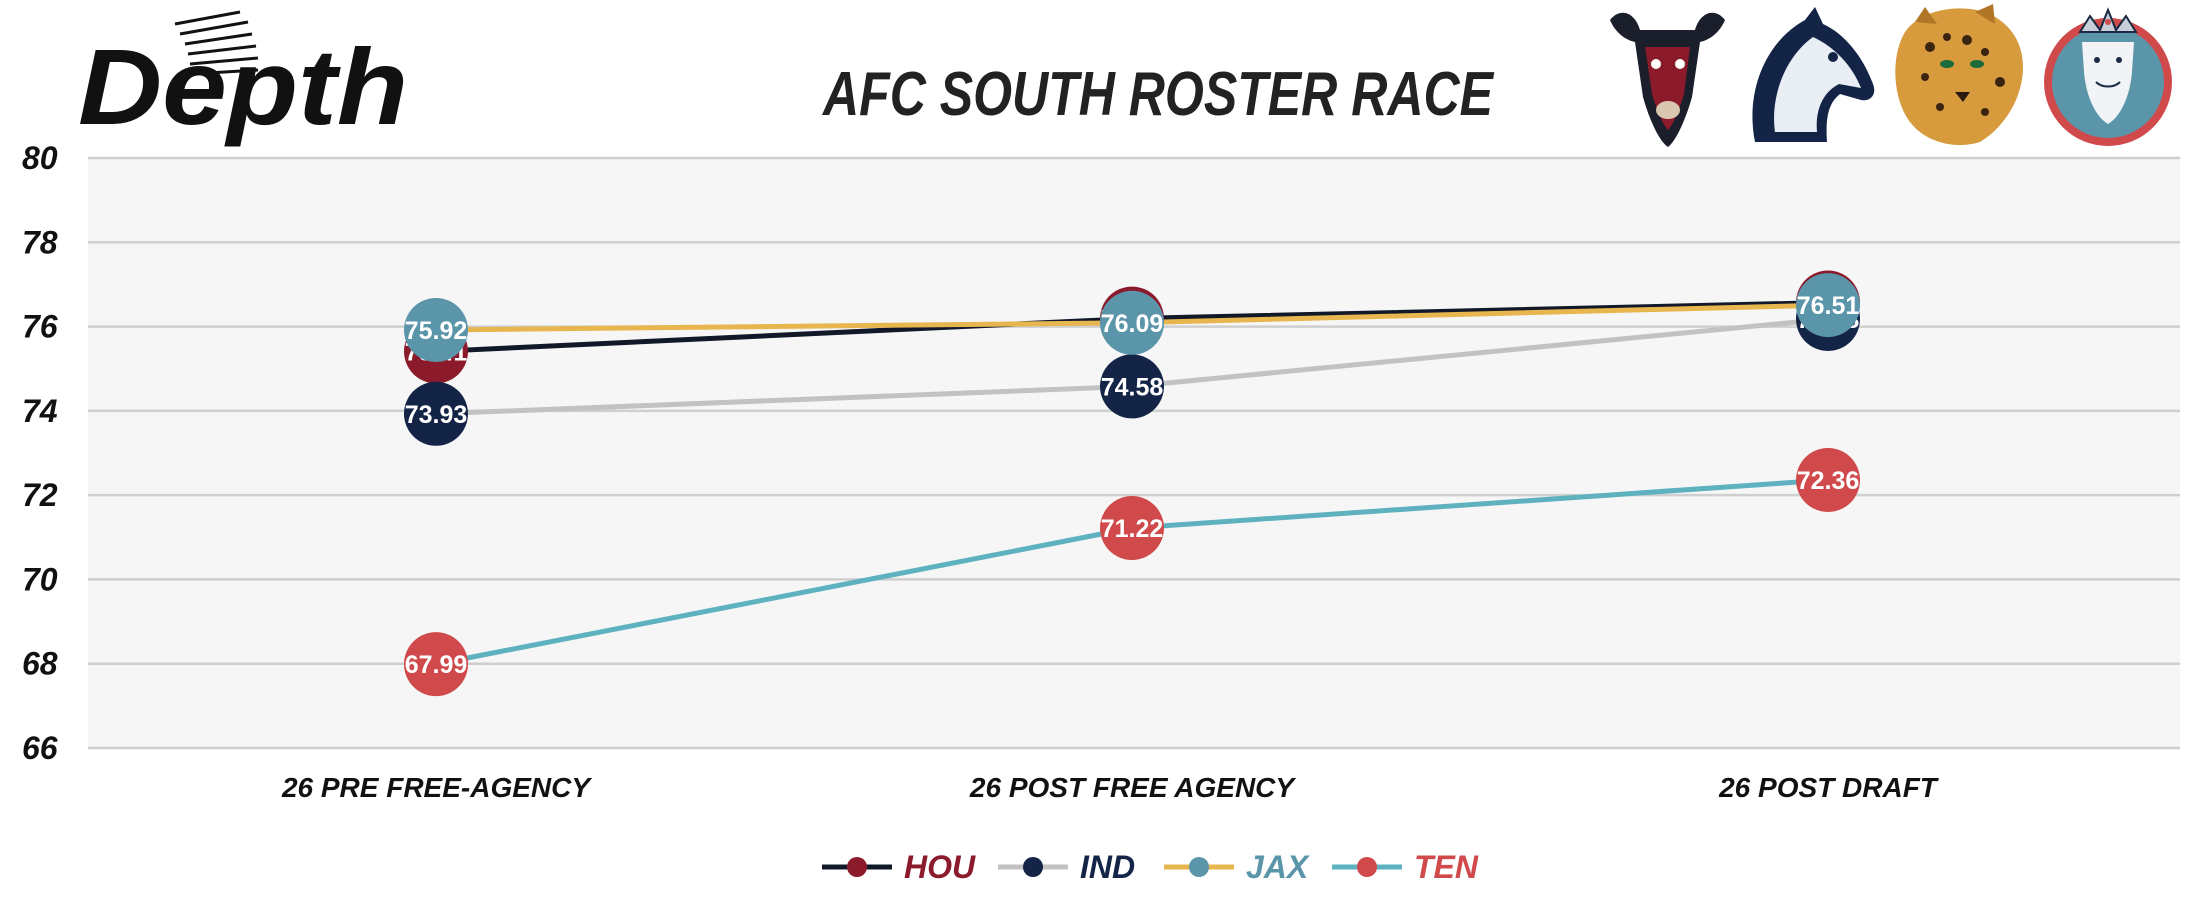 The width and height of the screenshot is (2188, 904). I want to click on y-tick-label: 72, so click(40, 495).